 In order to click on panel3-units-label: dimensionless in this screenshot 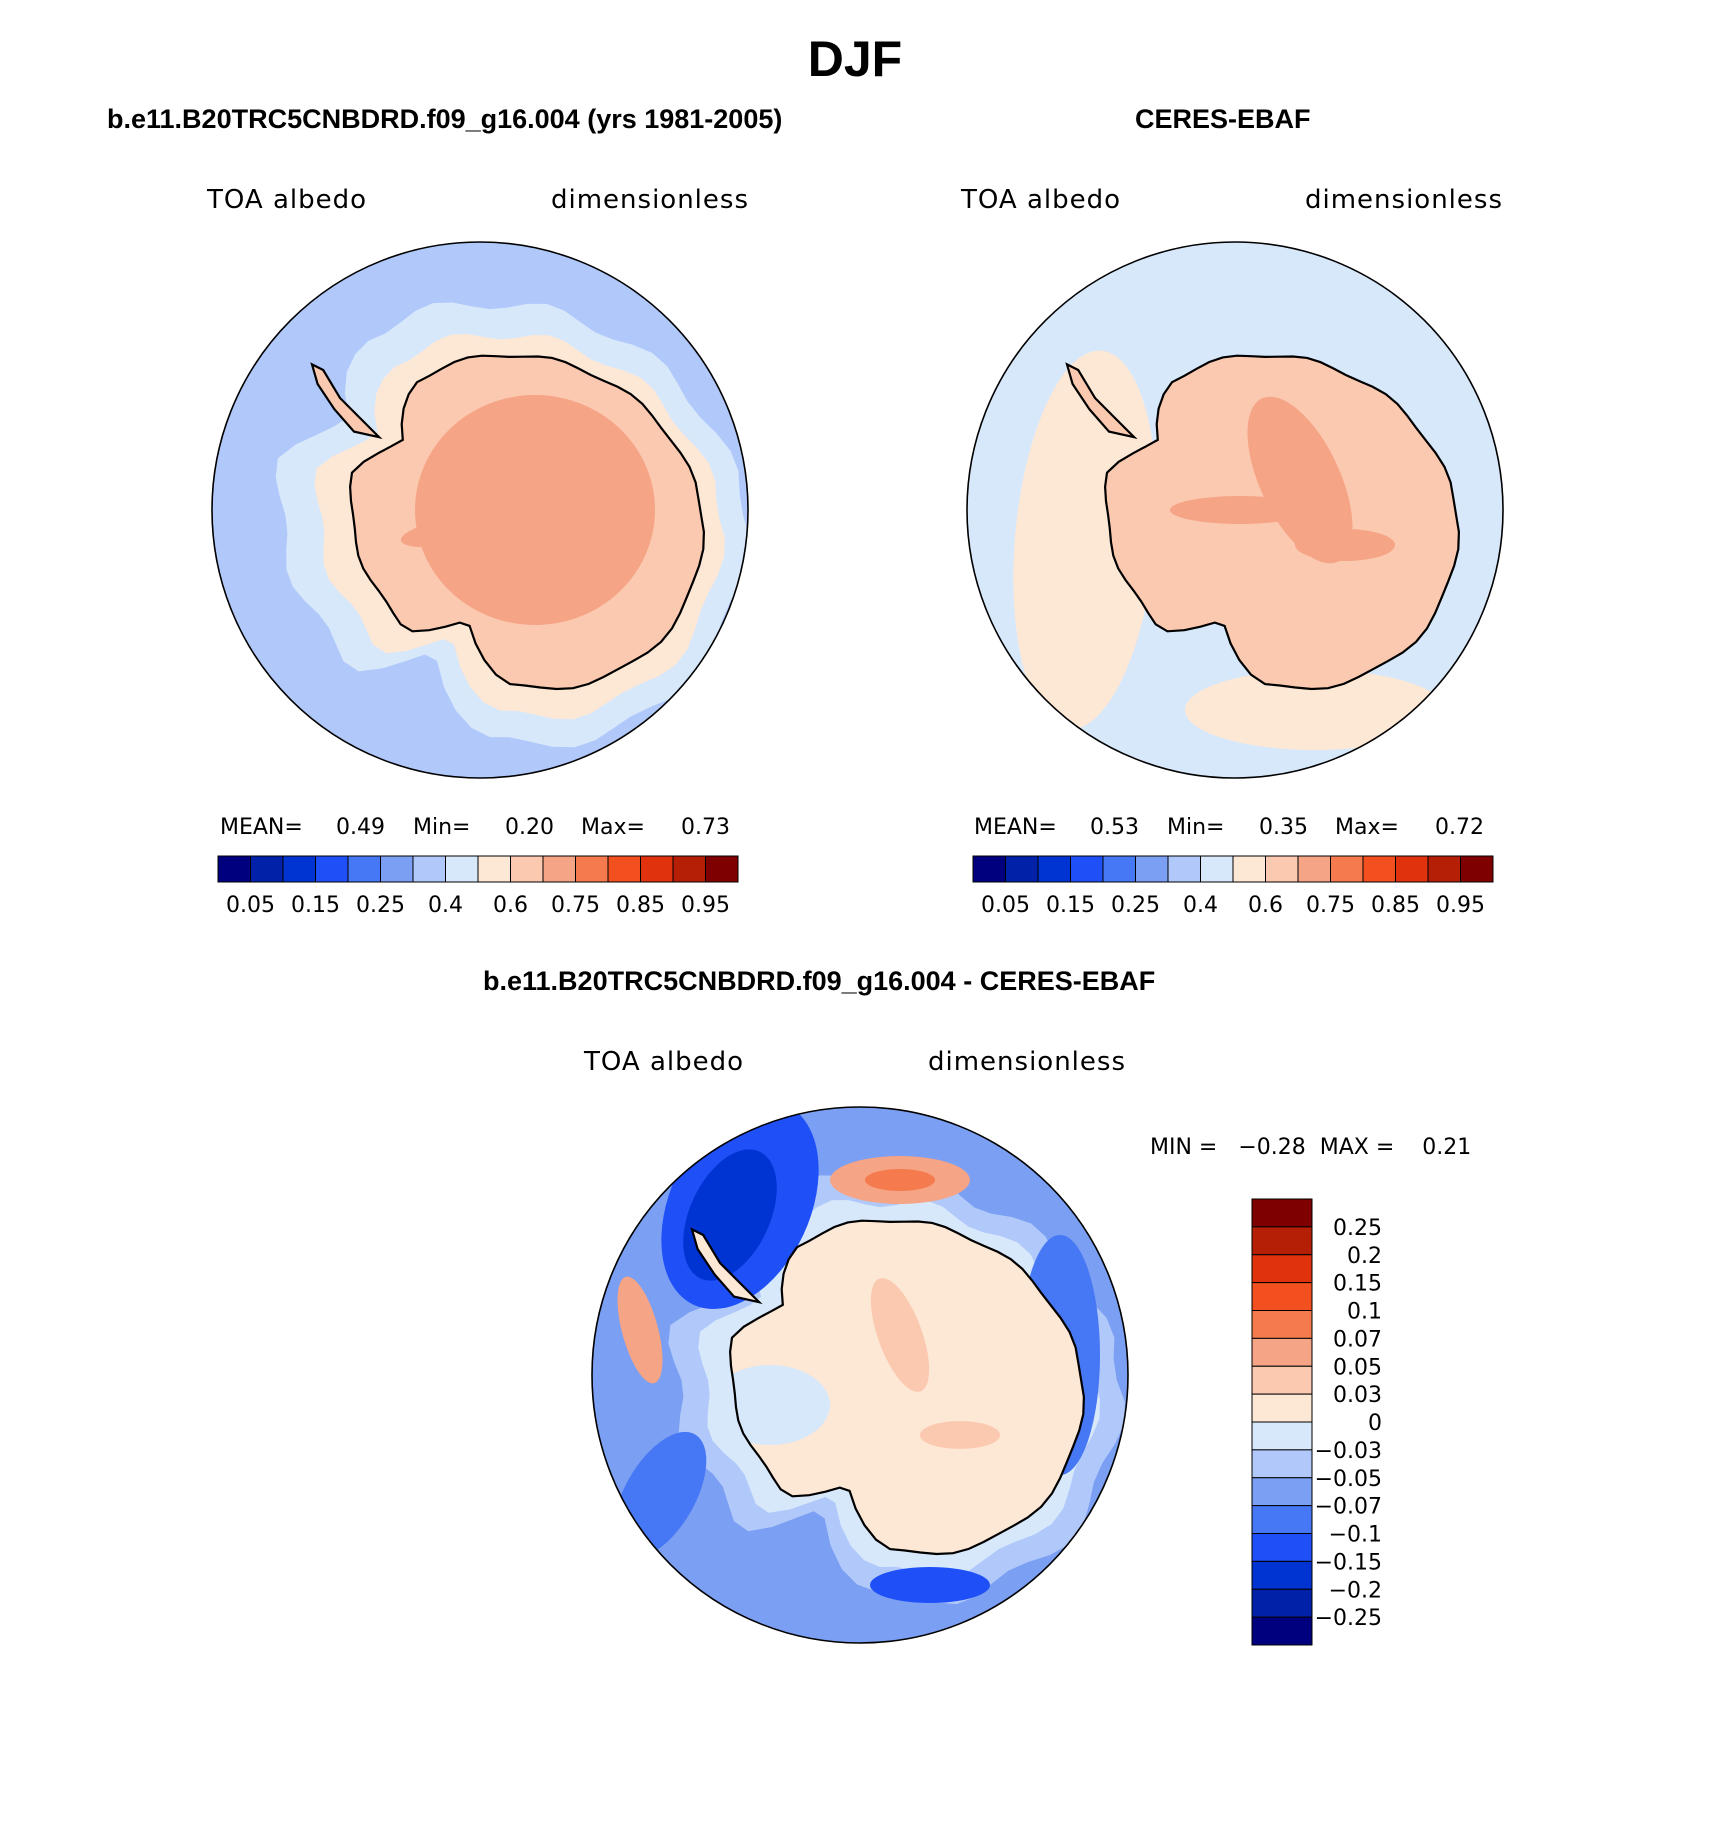, I will do `click(1027, 1062)`.